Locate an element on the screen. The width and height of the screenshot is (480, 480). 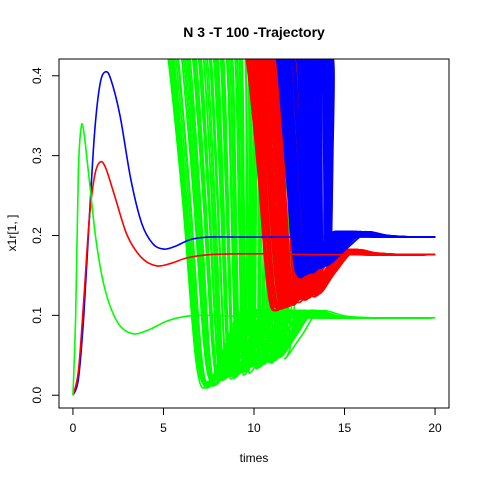
y-axis: 0.0 0.1 0.2 0.3 0.4 is located at coordinates (44, 235).